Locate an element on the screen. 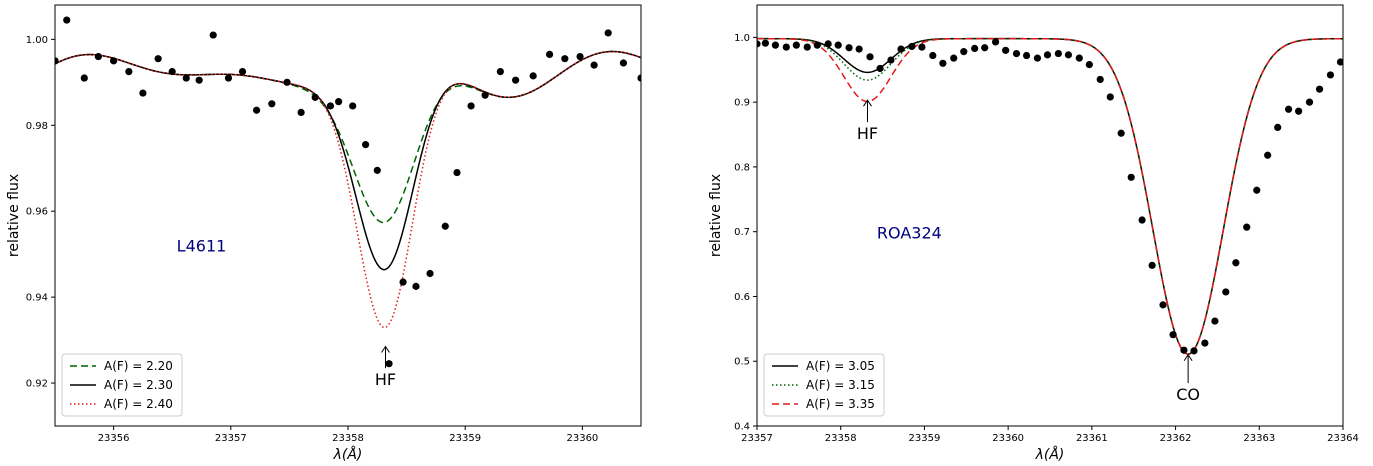 The height and width of the screenshot is (466, 1373). y-tick-label: 0.9 is located at coordinates (742, 103).